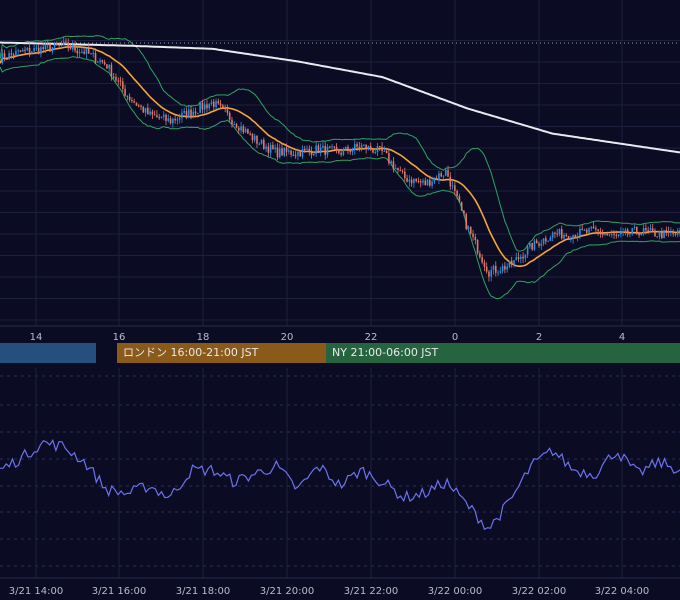 This screenshot has width=680, height=600. Describe the element at coordinates (48, 353) in the screenshot. I see `session-tokyo-band` at that location.